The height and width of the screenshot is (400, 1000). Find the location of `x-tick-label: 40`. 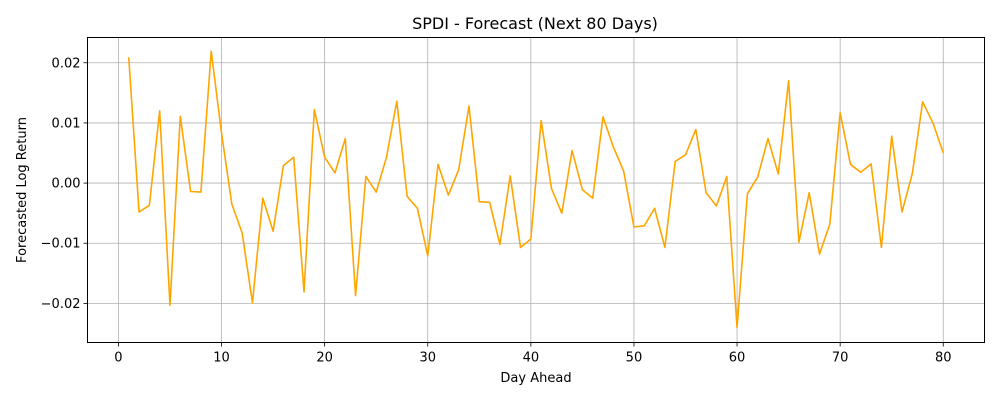

x-tick-label: 40 is located at coordinates (531, 358).